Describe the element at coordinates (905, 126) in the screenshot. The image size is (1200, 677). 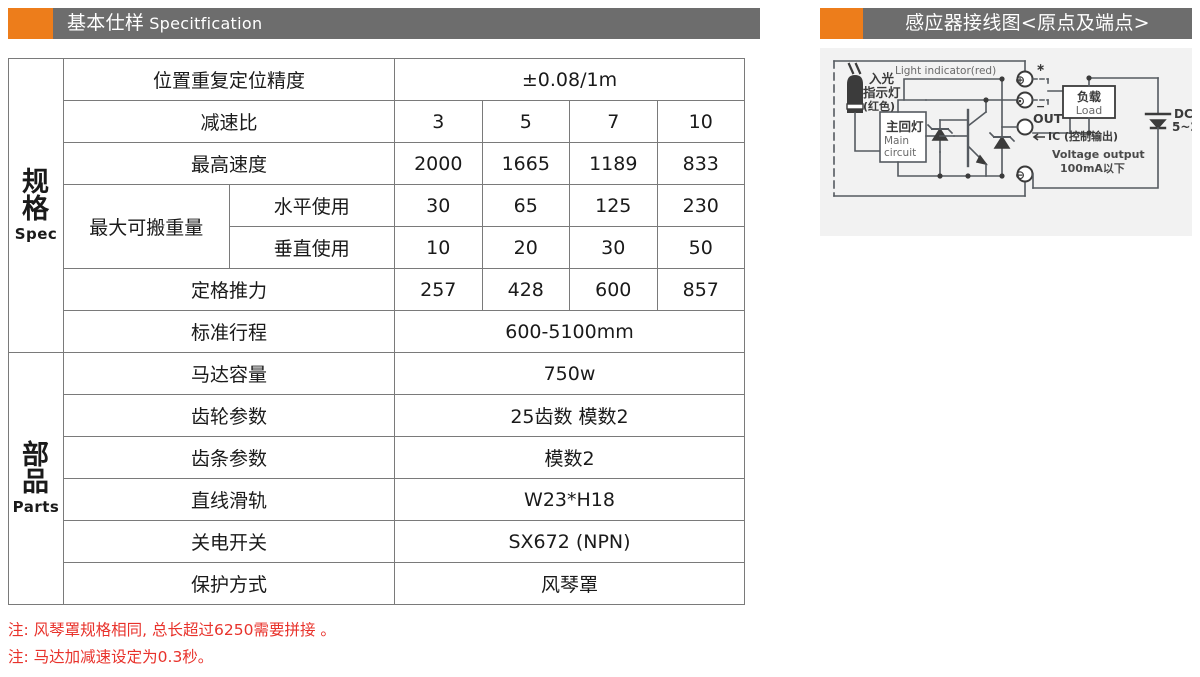
I see `main-circuit-cn-label: 主回灯` at that location.